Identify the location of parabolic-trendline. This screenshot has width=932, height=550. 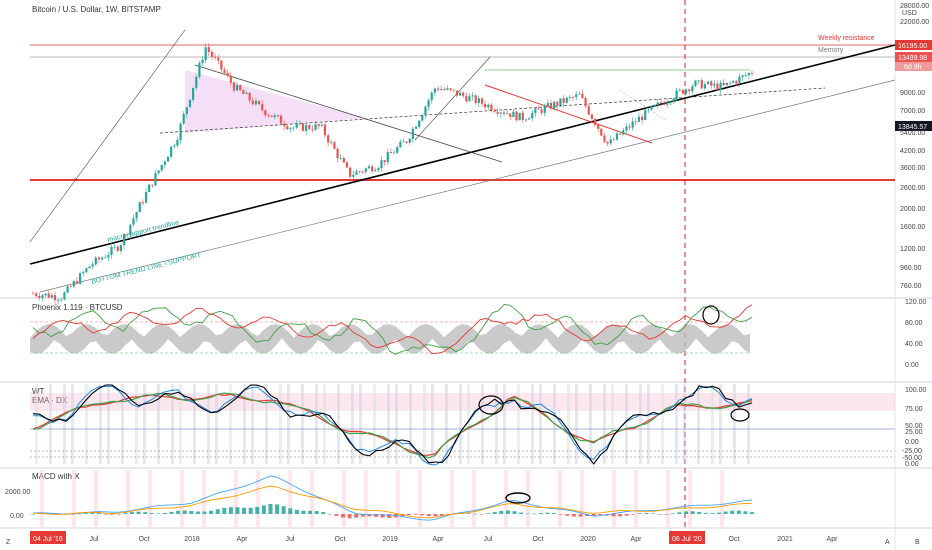
(107, 136).